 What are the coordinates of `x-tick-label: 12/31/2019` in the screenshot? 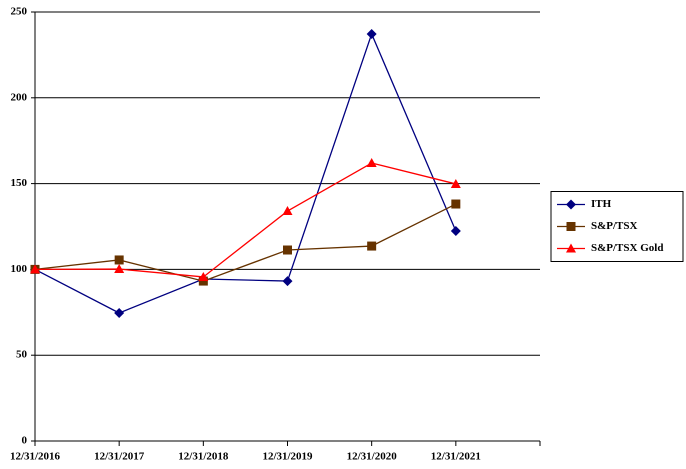 It's located at (287, 457).